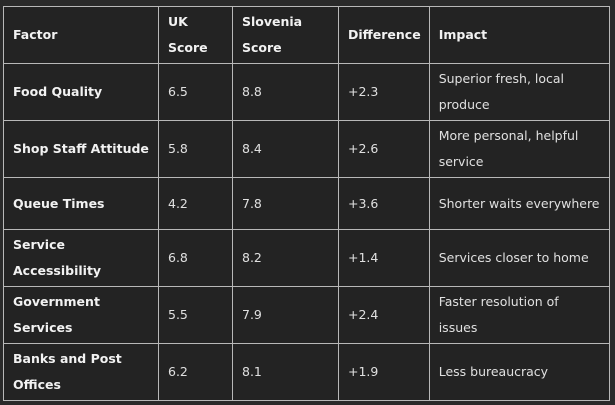 The width and height of the screenshot is (615, 405). I want to click on cell-slovenia-score: 8.8, so click(285, 92).